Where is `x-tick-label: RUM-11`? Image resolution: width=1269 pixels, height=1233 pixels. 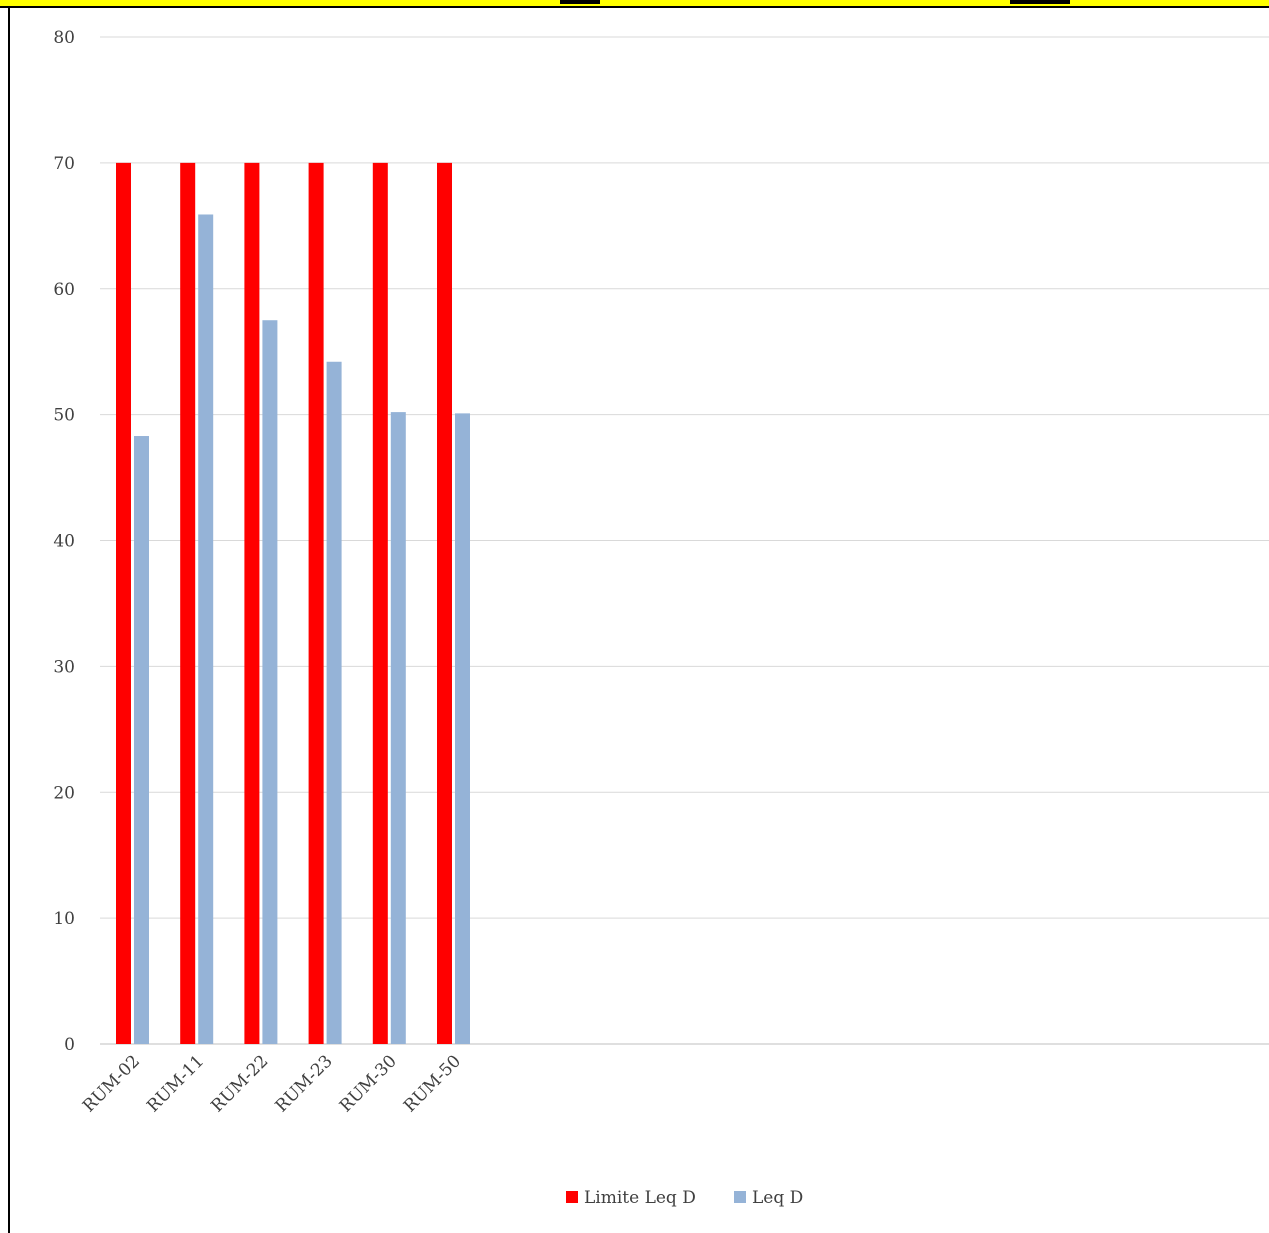
x-tick-label: RUM-11 is located at coordinates (175, 1083).